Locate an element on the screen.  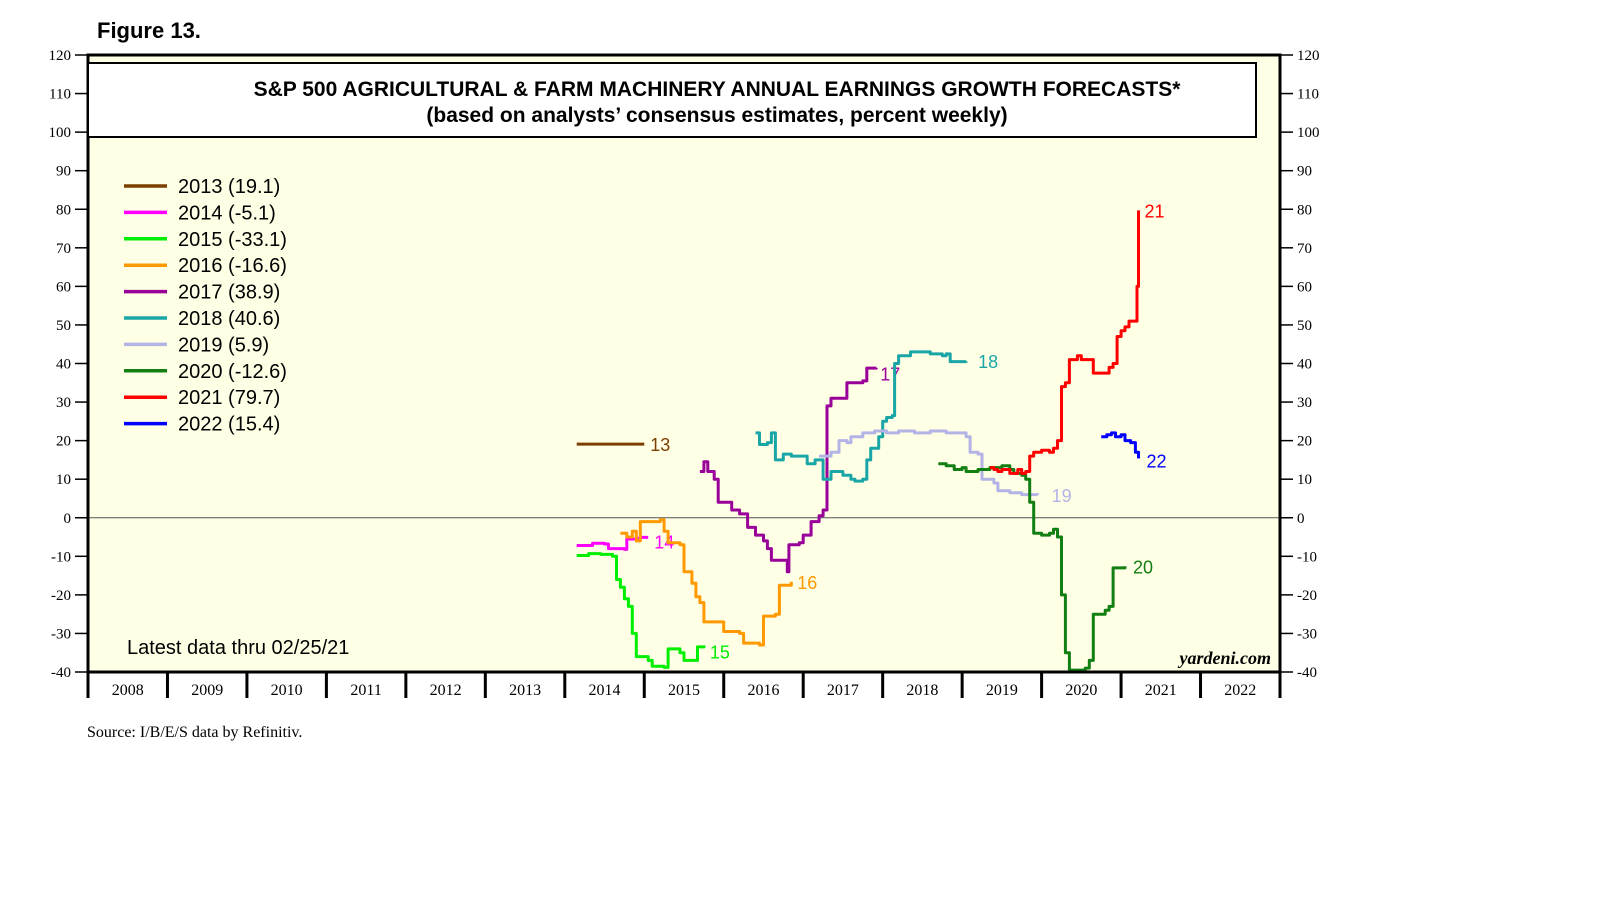
y-tick-label-right: 40 is located at coordinates (1304, 365).